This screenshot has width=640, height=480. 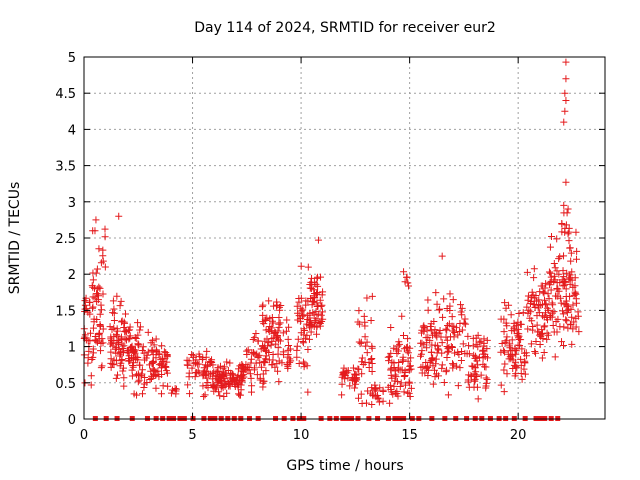 What do you see at coordinates (84, 435) in the screenshot?
I see `x-tick-label: 0` at bounding box center [84, 435].